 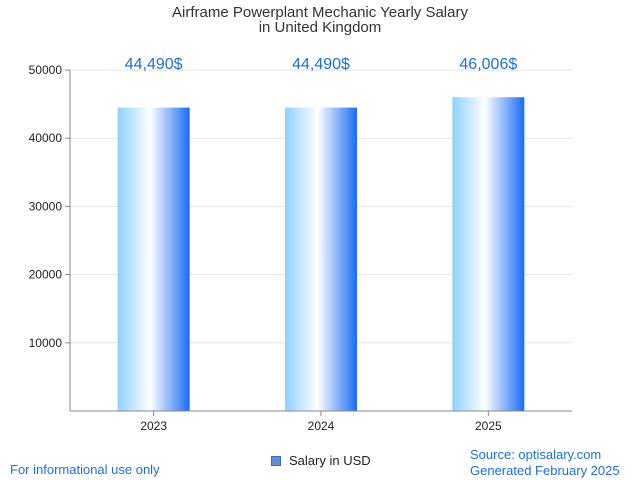 I want to click on generated-text: Generated February 2025, so click(x=545, y=470).